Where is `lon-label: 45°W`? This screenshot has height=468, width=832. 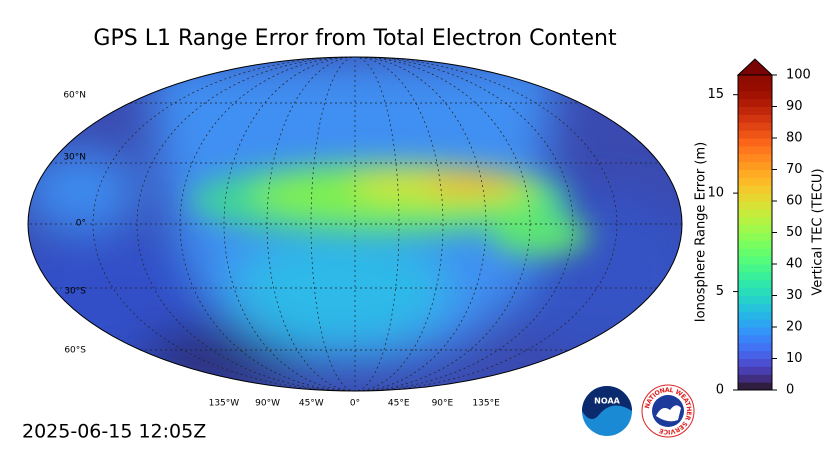 lon-label: 45°W is located at coordinates (311, 404).